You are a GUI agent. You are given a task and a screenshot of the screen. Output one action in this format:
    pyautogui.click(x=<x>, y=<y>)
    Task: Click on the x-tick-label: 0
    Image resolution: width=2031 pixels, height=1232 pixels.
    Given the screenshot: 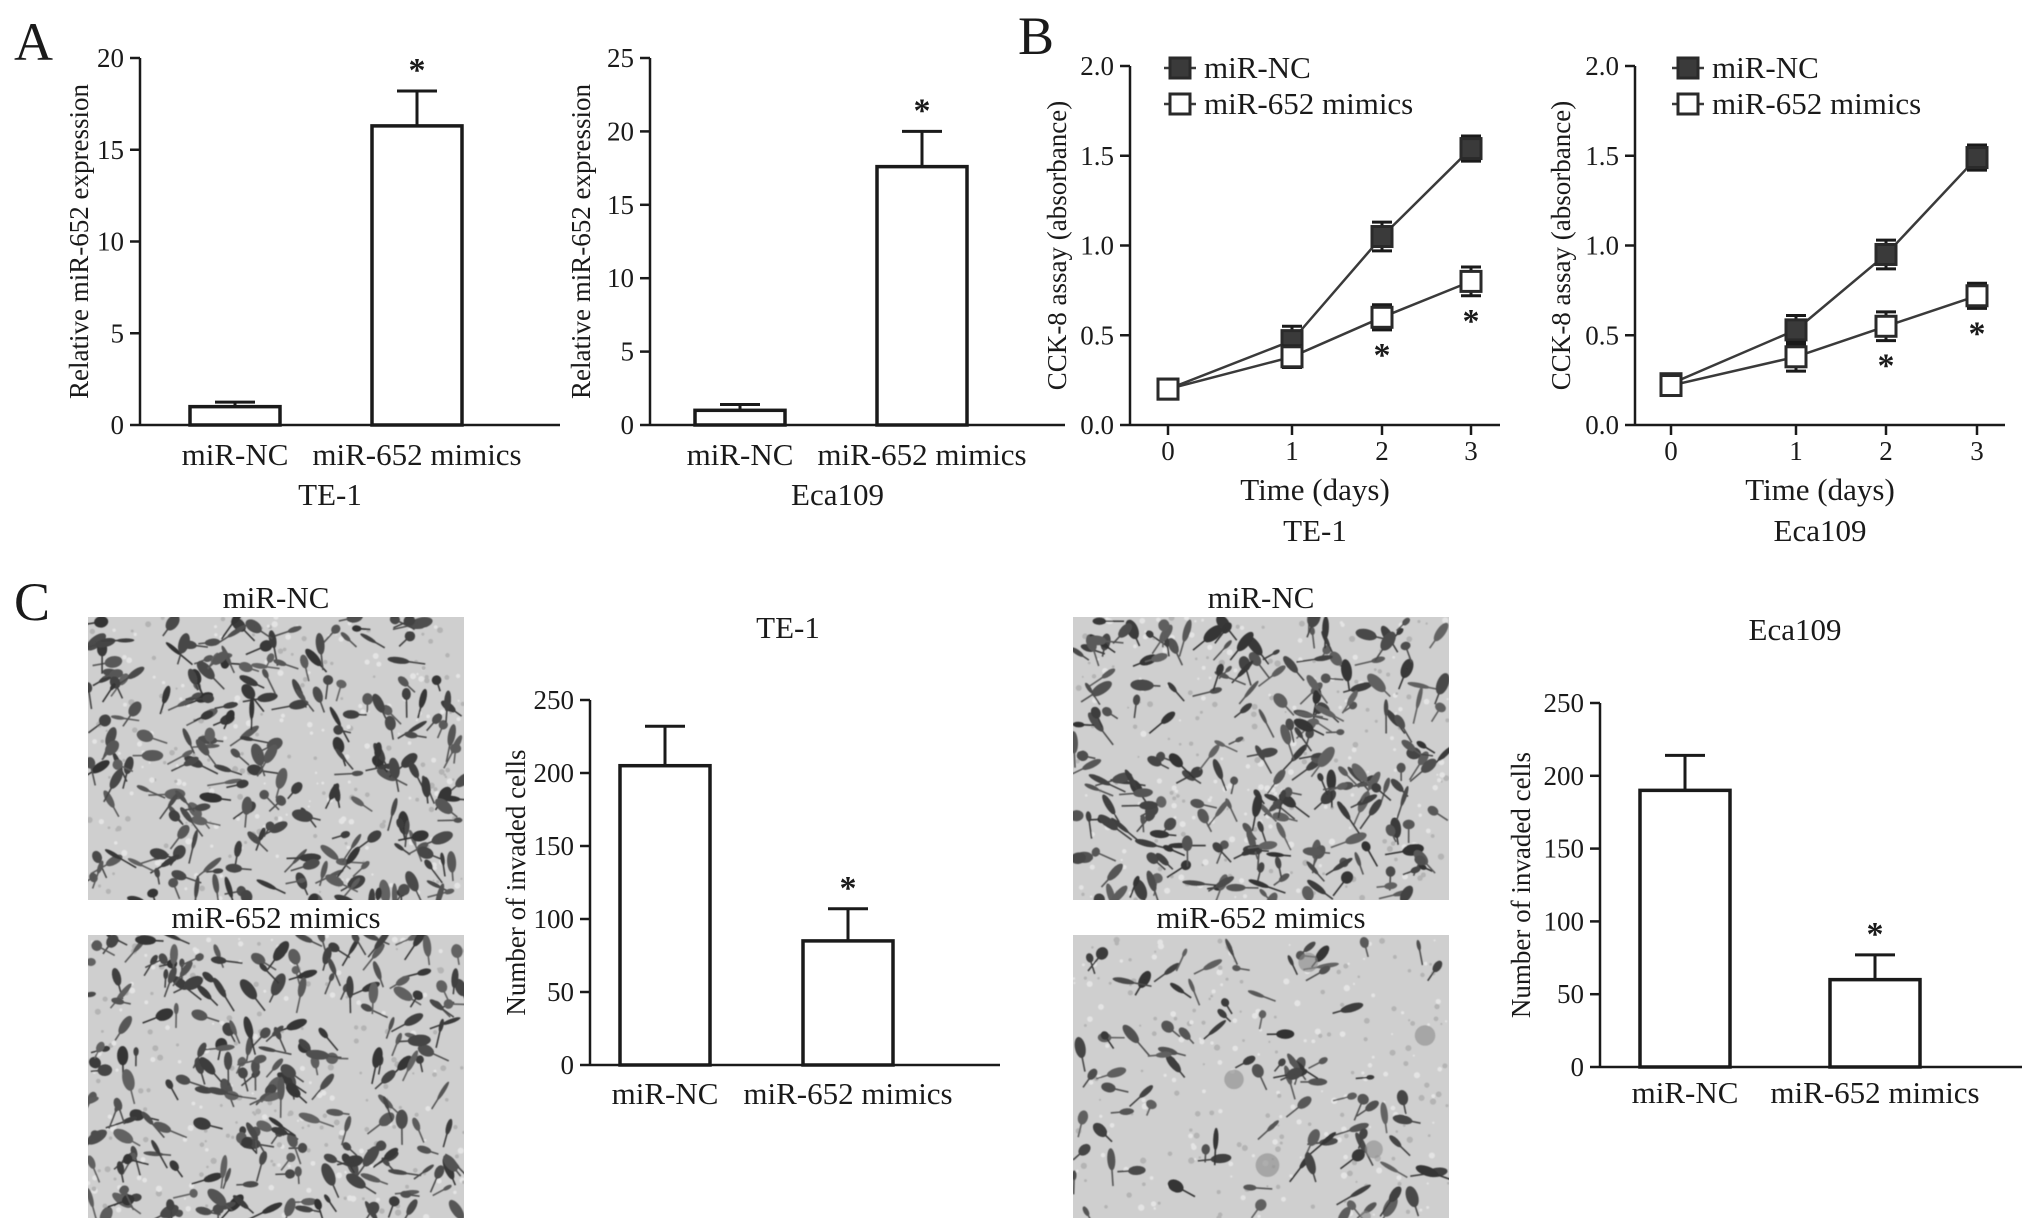 What is the action you would take?
    pyautogui.click(x=1671, y=451)
    